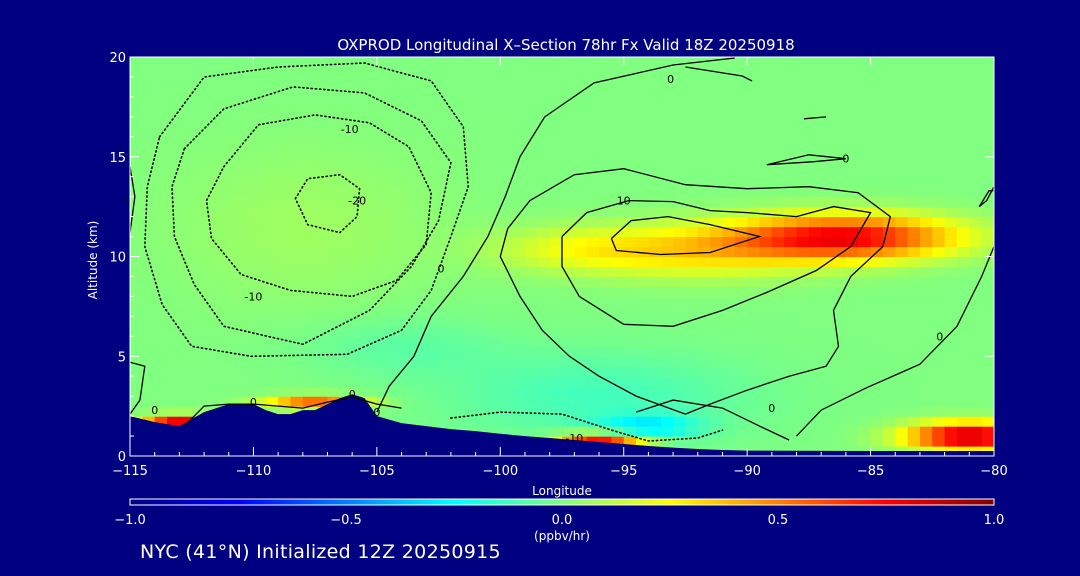 This screenshot has width=1080, height=576. Describe the element at coordinates (778, 520) in the screenshot. I see `colorbar-tick-label: 0.5` at that location.